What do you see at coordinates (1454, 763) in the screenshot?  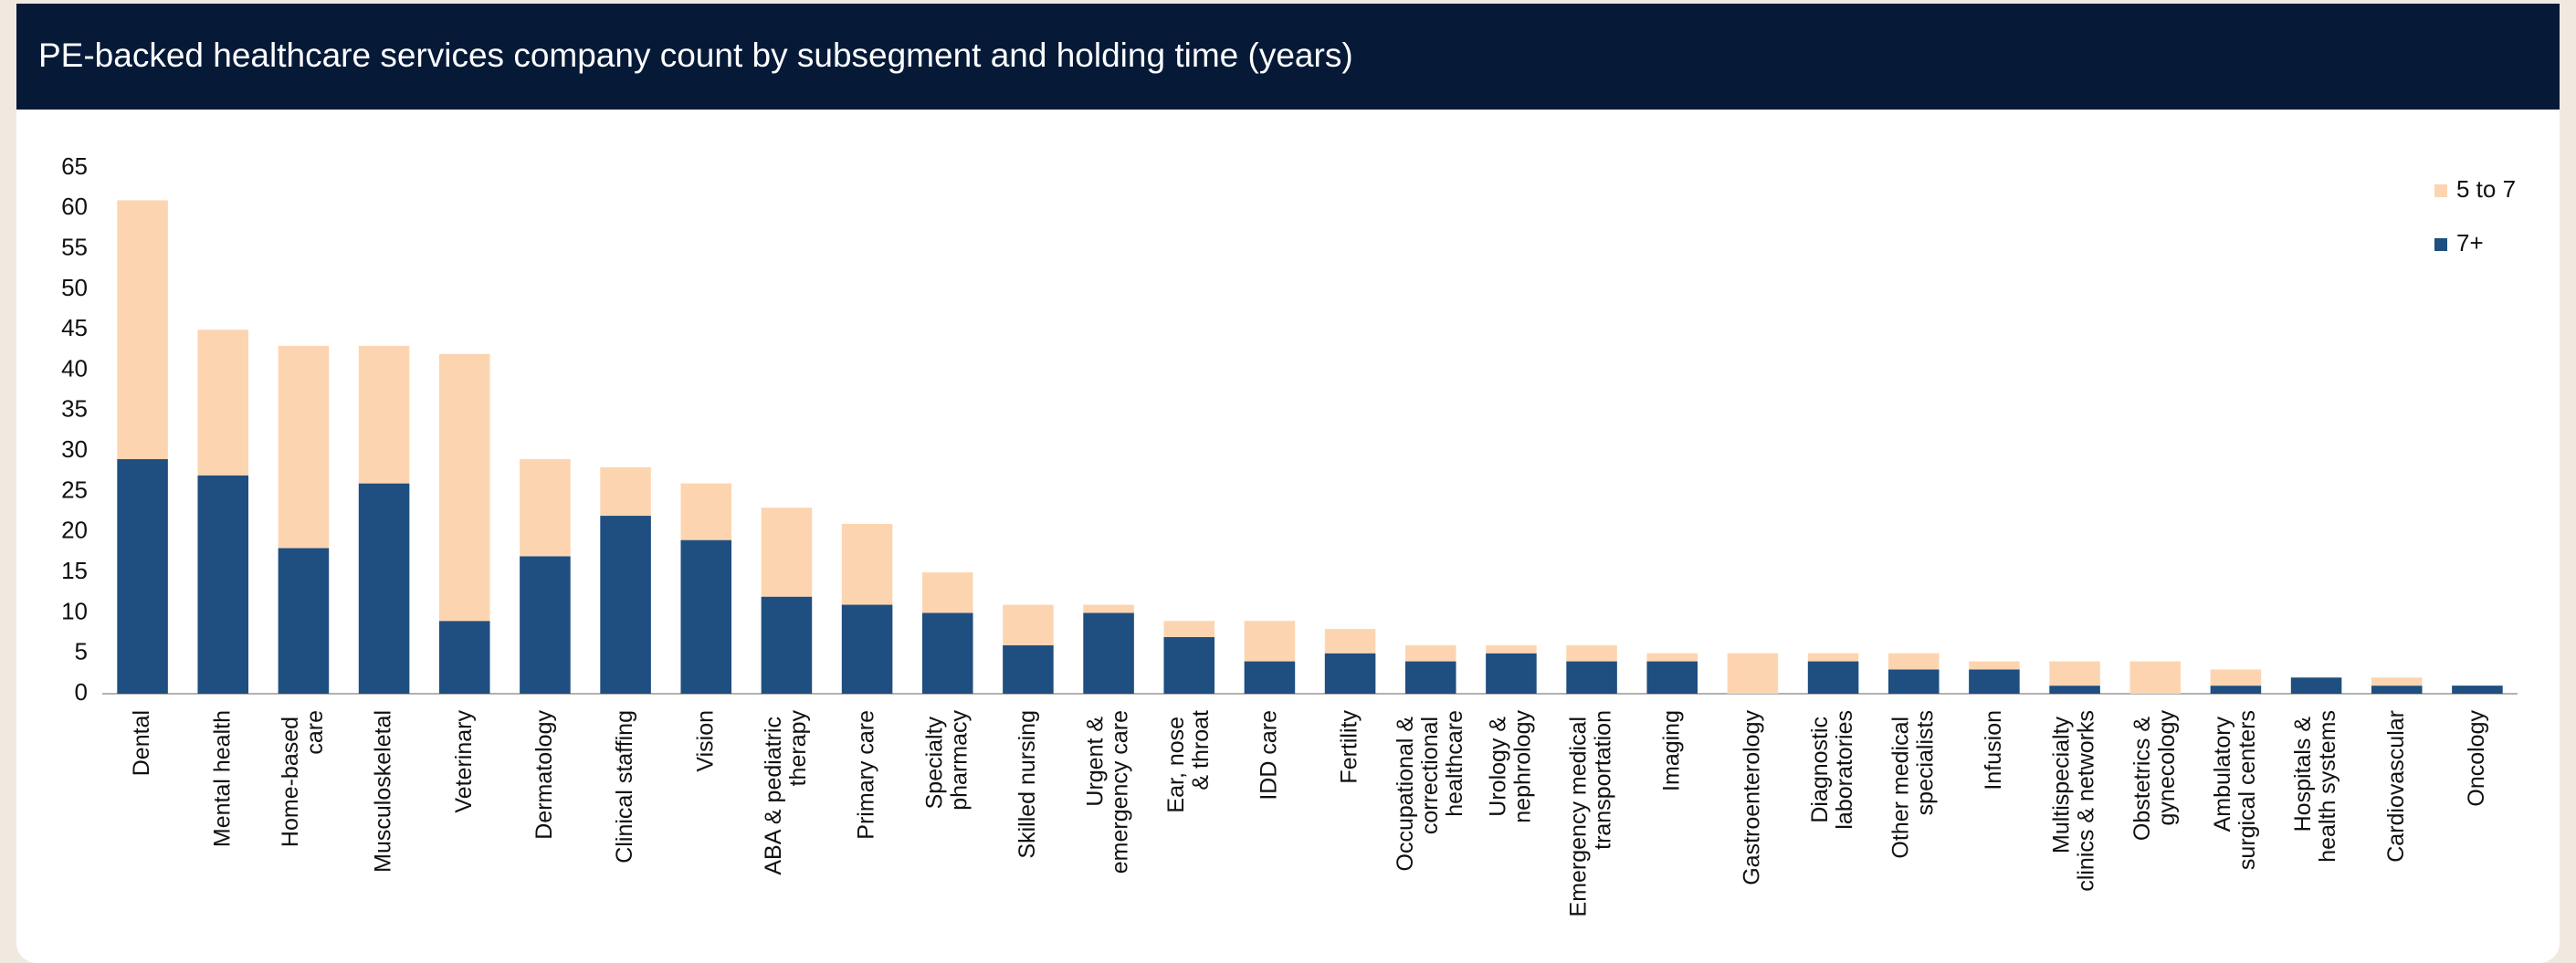 I see `label-line: healthcare` at bounding box center [1454, 763].